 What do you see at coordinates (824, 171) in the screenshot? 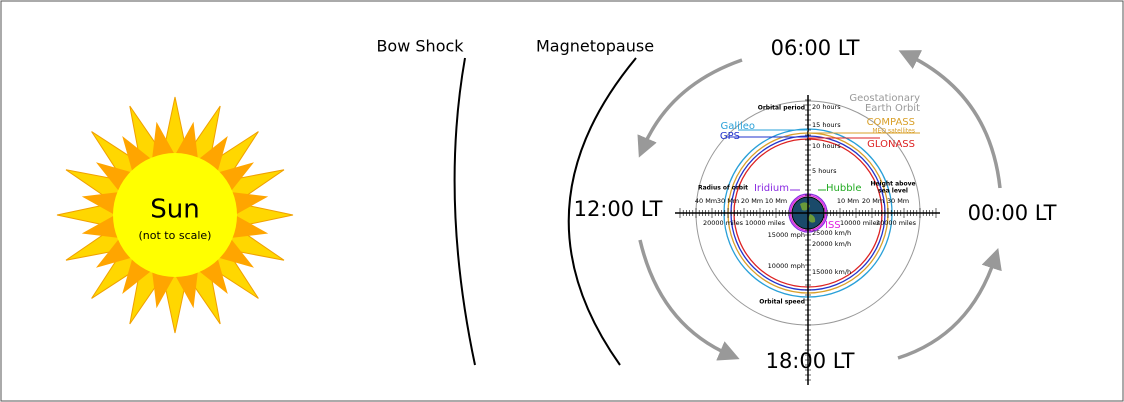
I see `period-tick: 5 hours` at bounding box center [824, 171].